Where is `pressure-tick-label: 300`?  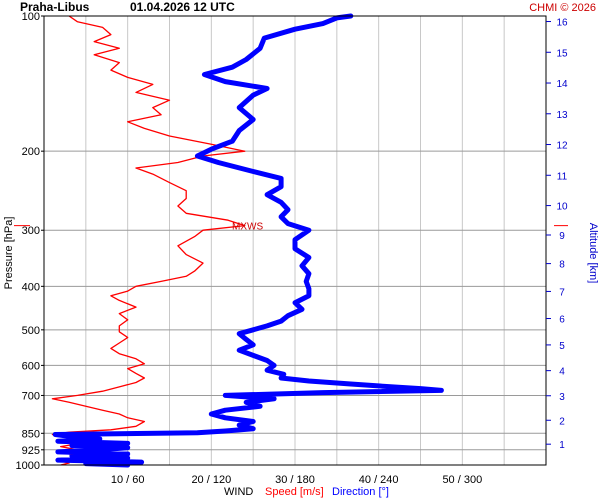 pressure-tick-label: 300 is located at coordinates (31, 231).